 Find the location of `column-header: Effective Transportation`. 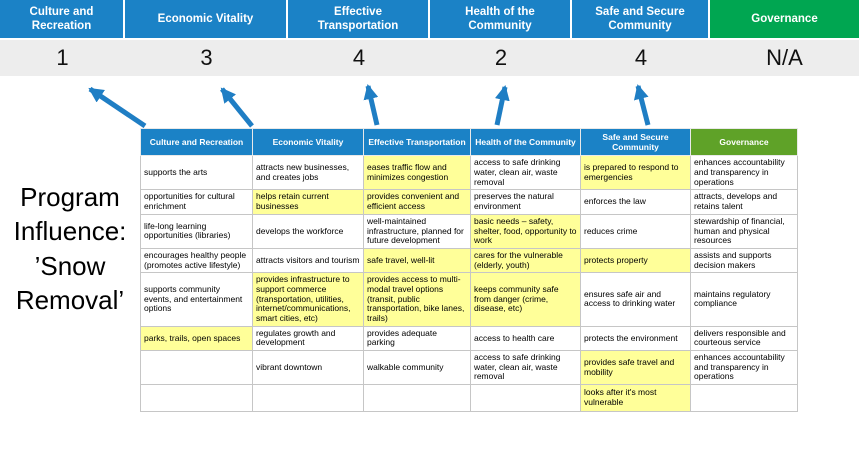

column-header: Effective Transportation is located at coordinates (417, 142).